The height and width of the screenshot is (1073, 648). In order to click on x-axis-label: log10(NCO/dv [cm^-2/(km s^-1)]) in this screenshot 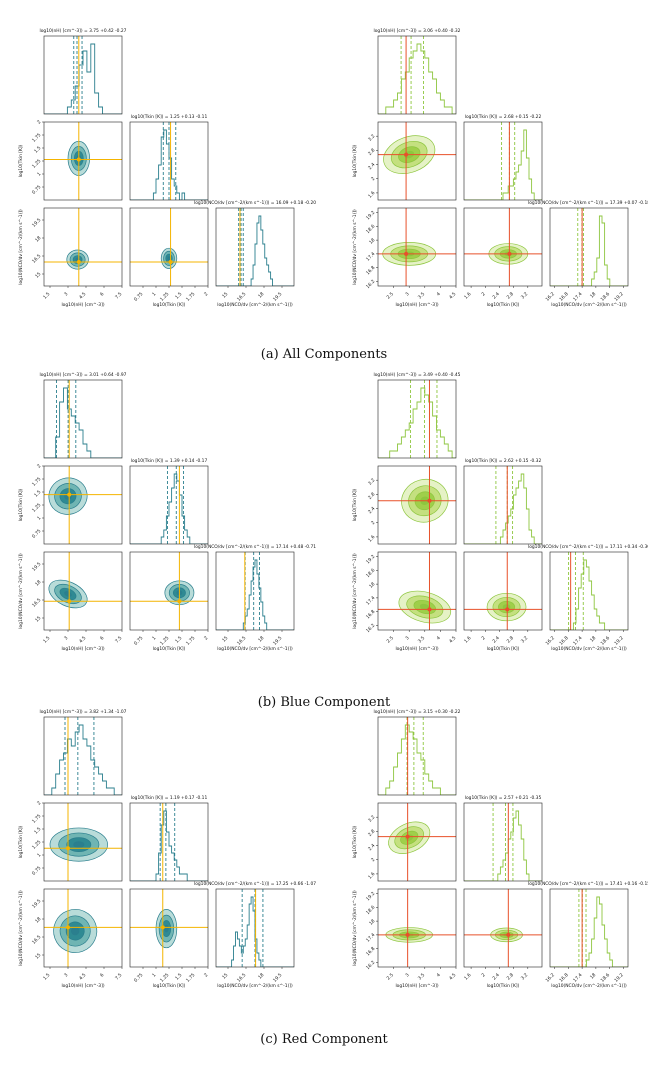, I will do `click(589, 305)`.